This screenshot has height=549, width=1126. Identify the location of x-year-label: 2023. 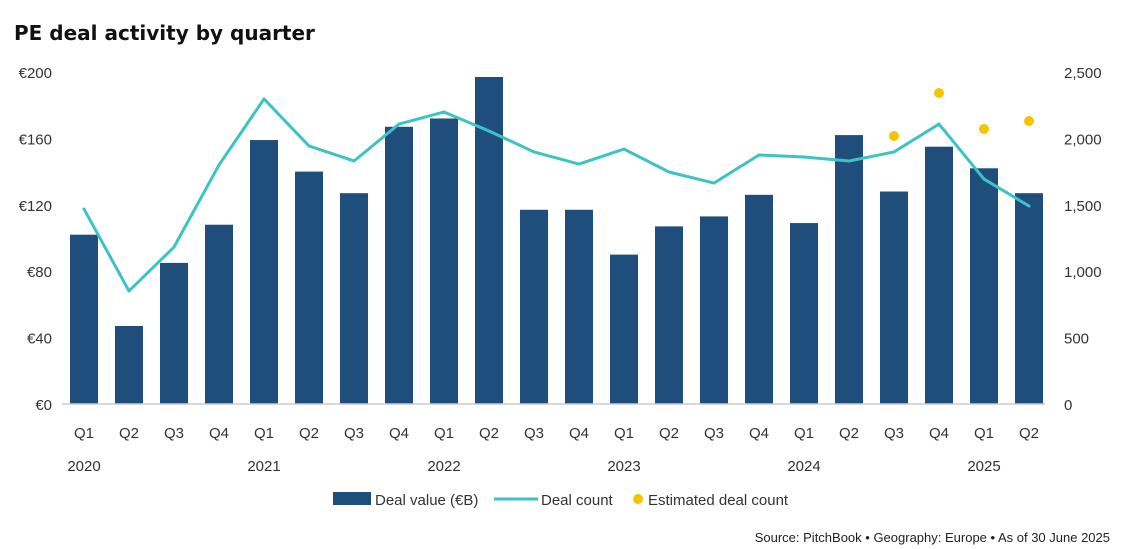
(623, 466).